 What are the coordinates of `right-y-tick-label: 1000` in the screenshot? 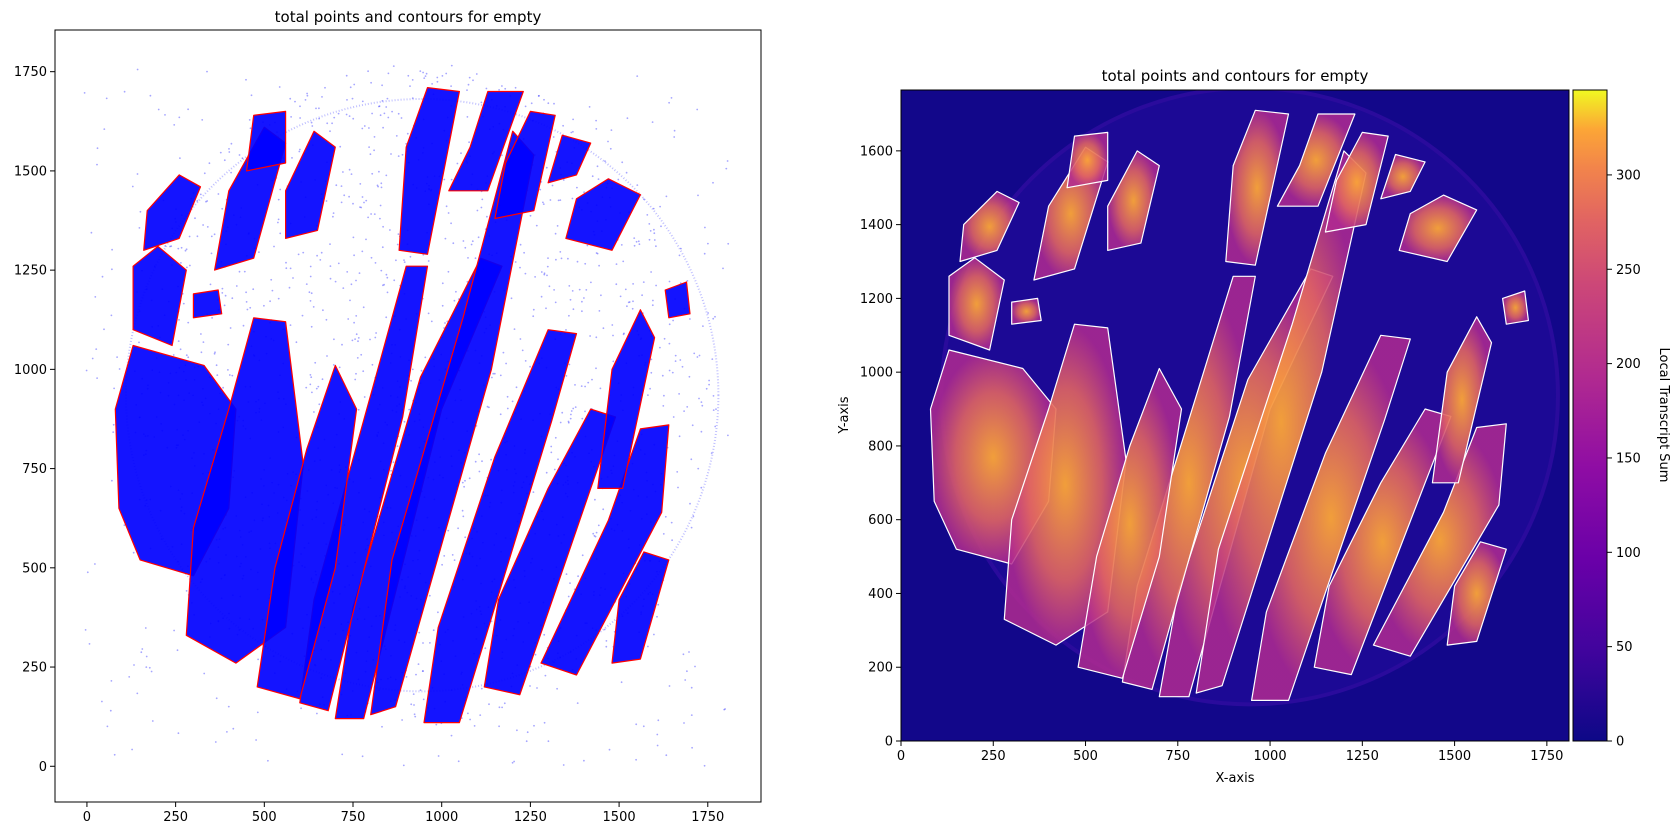 It's located at (876, 373).